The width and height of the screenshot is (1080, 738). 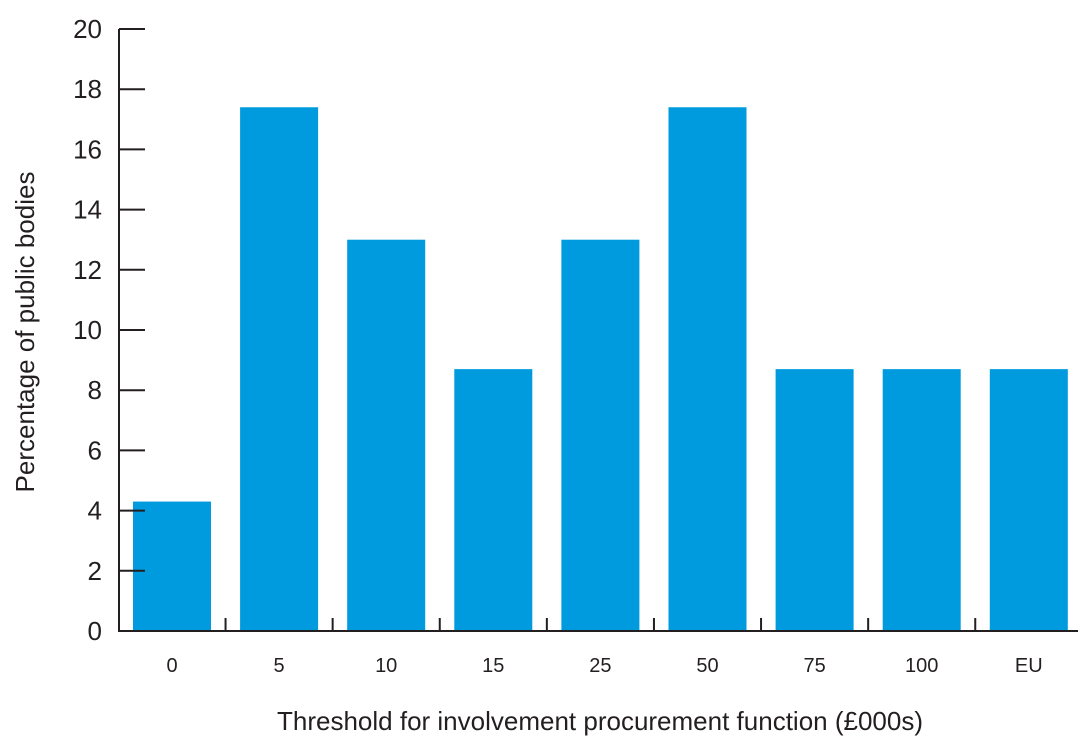 What do you see at coordinates (95, 631) in the screenshot?
I see `y-tick-label: 0` at bounding box center [95, 631].